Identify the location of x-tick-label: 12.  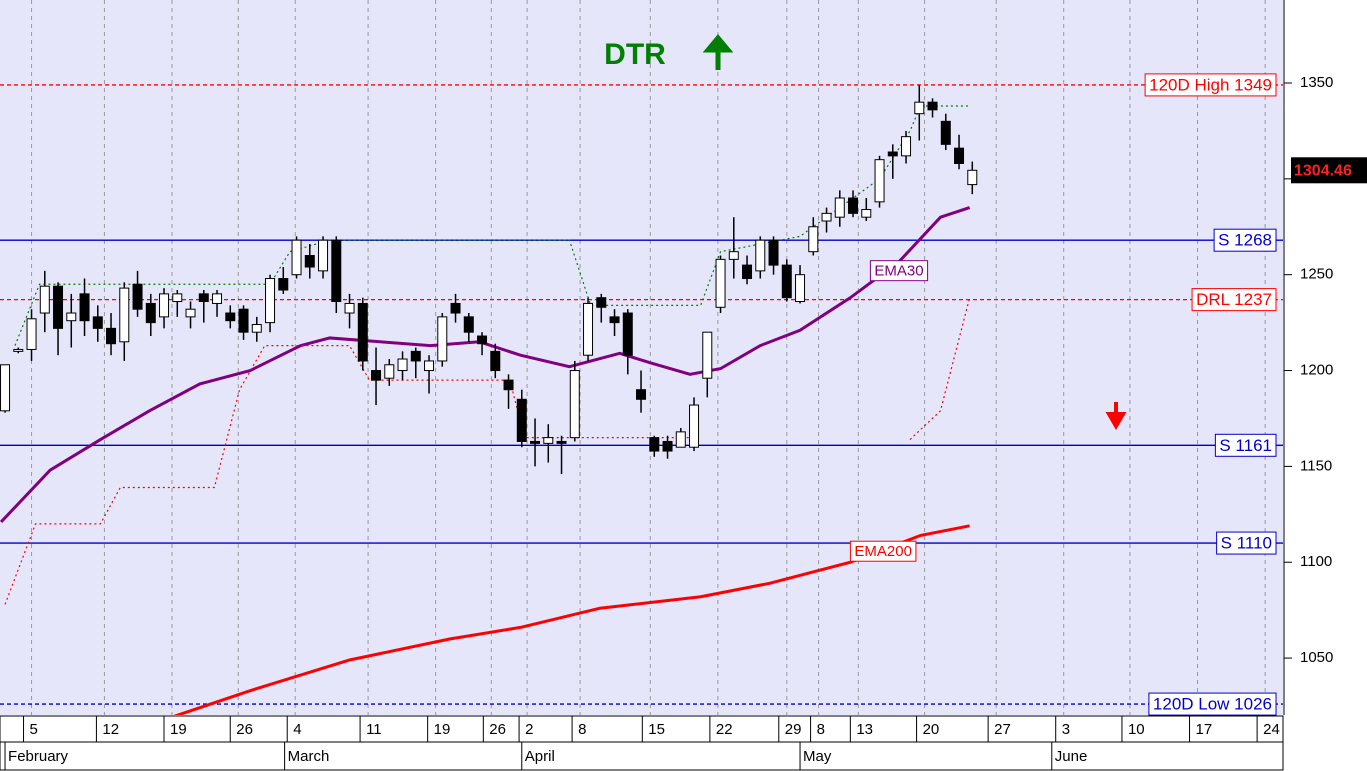
(110, 729).